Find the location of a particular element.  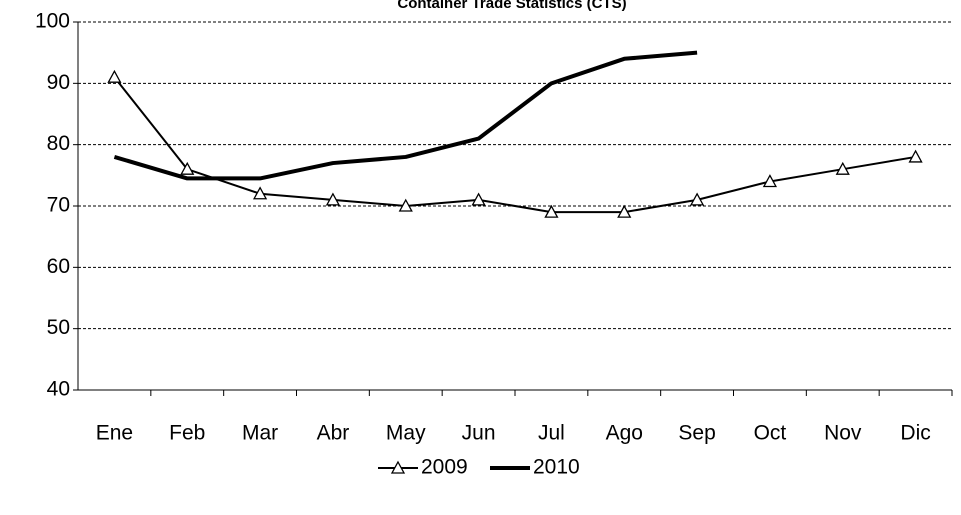

x-tick-label: Ene is located at coordinates (114, 433).